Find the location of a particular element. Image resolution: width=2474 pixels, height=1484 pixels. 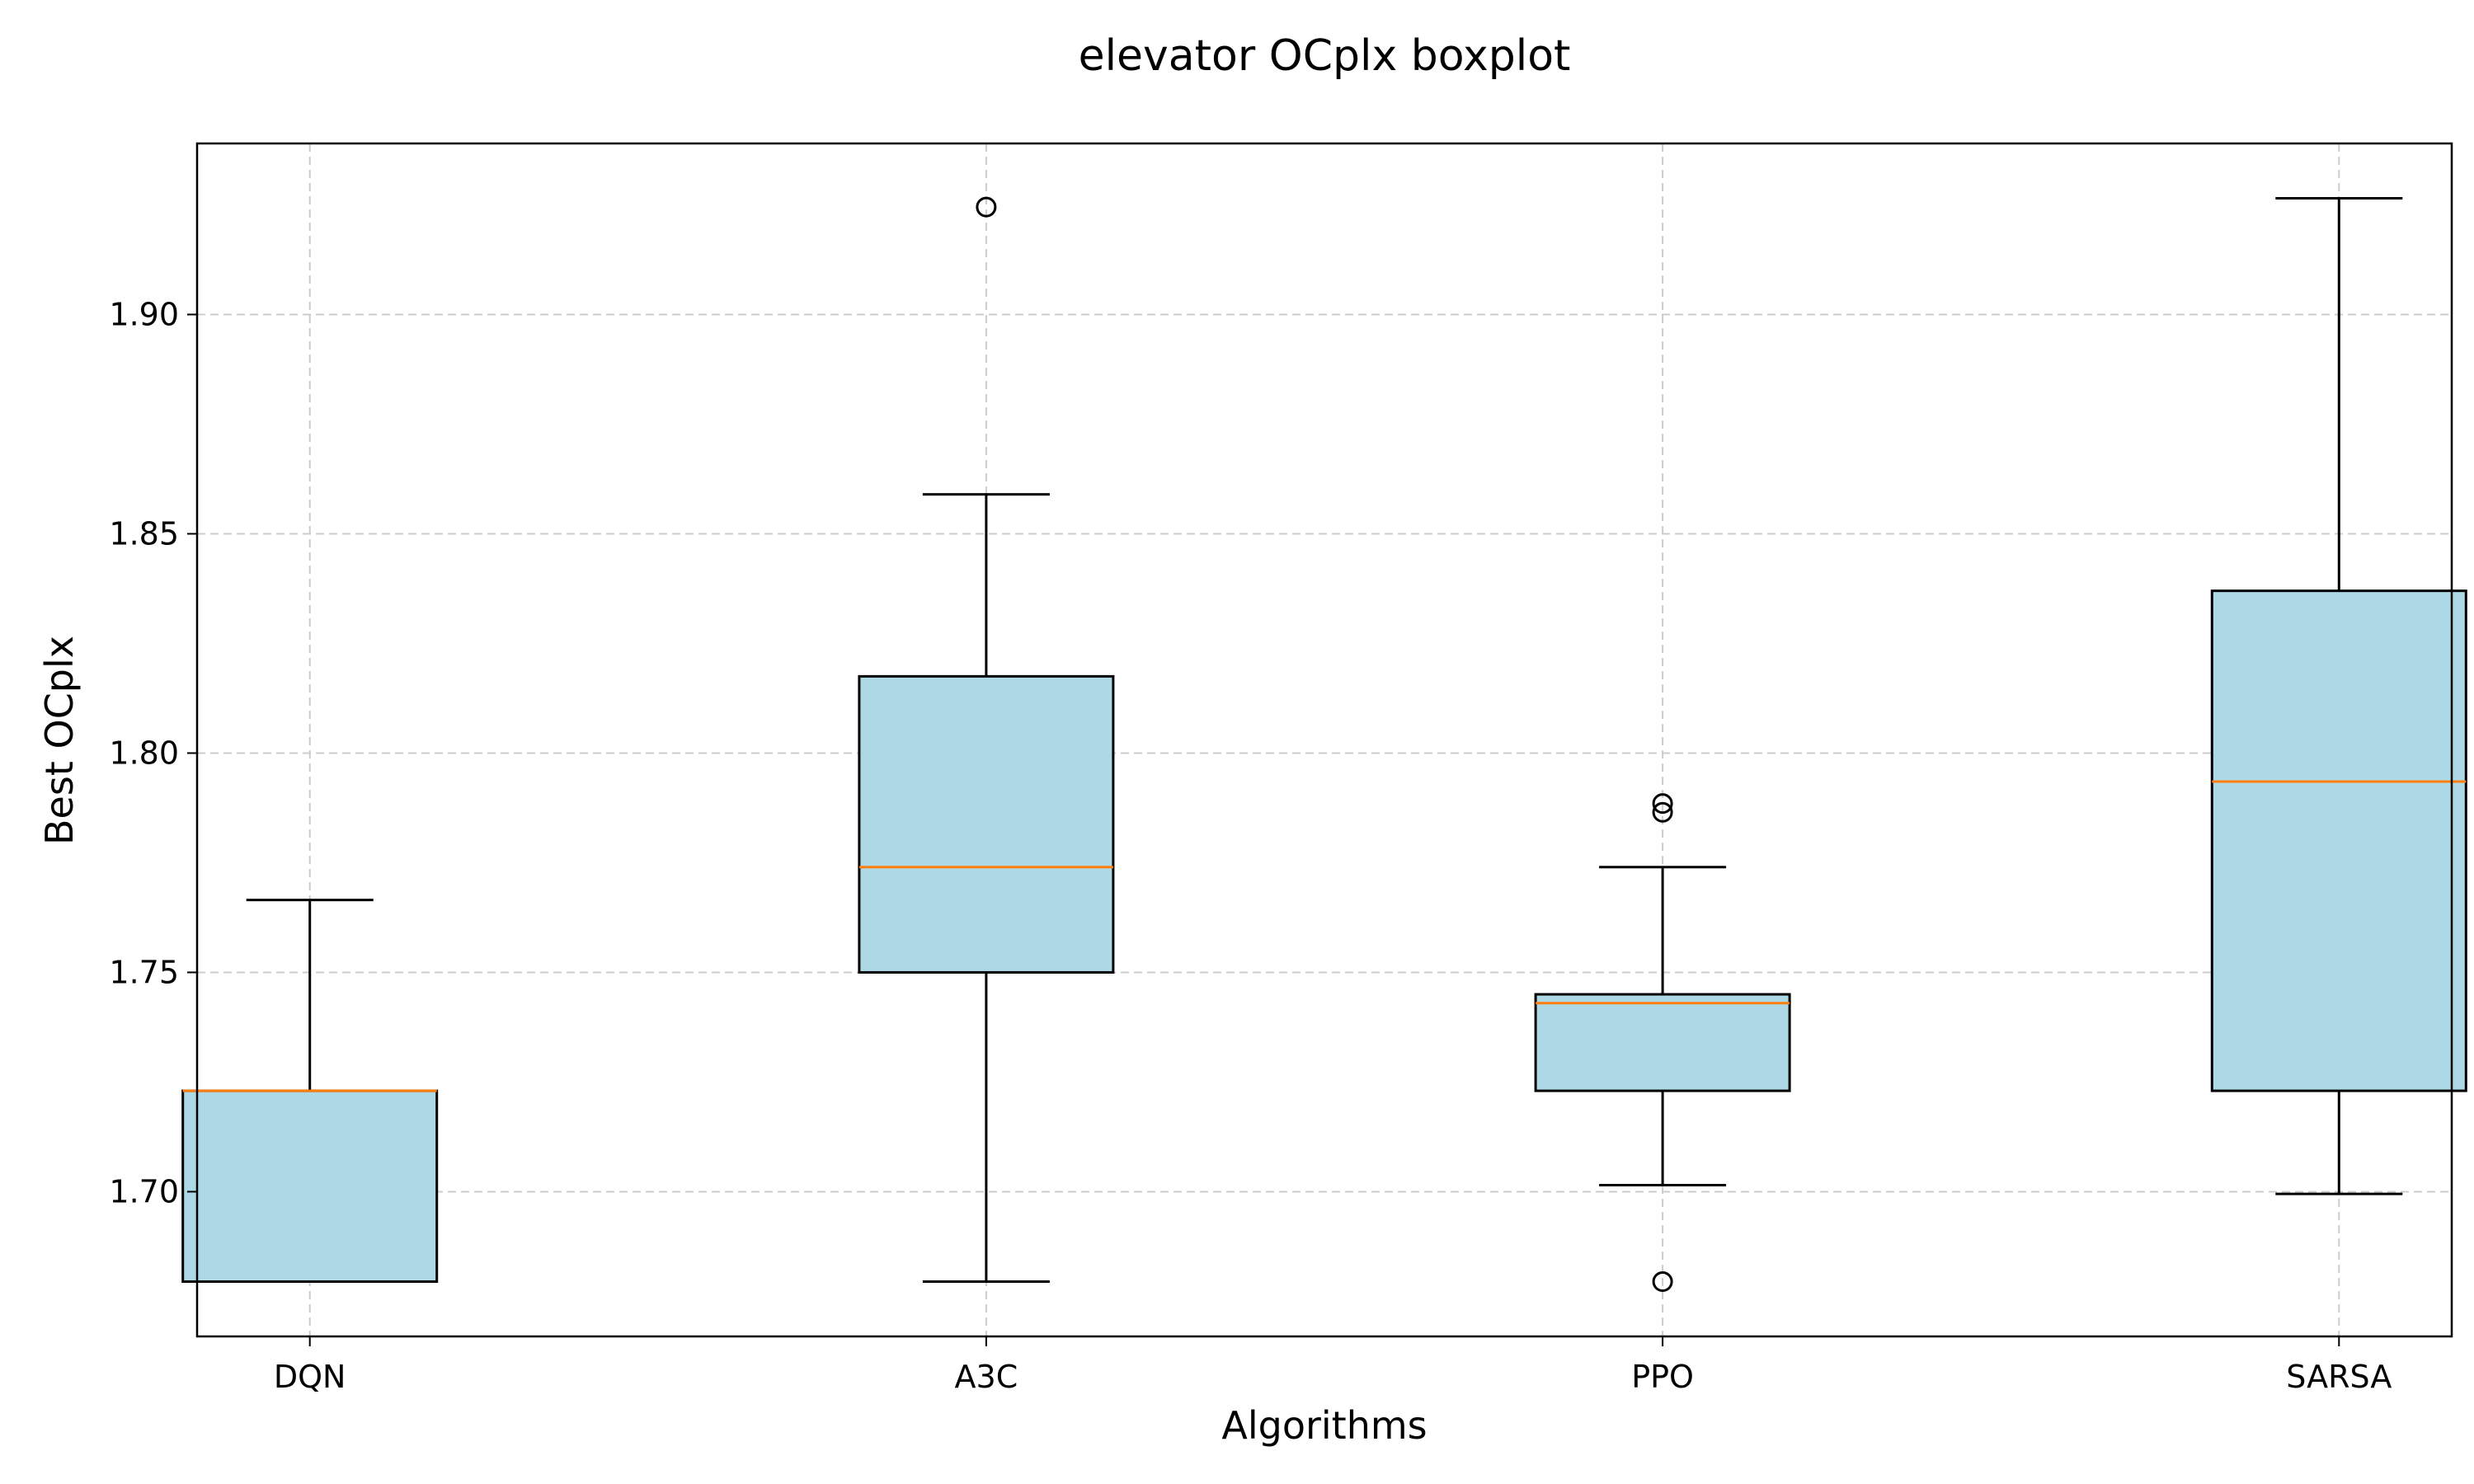

box-dqn is located at coordinates (310, 1091).